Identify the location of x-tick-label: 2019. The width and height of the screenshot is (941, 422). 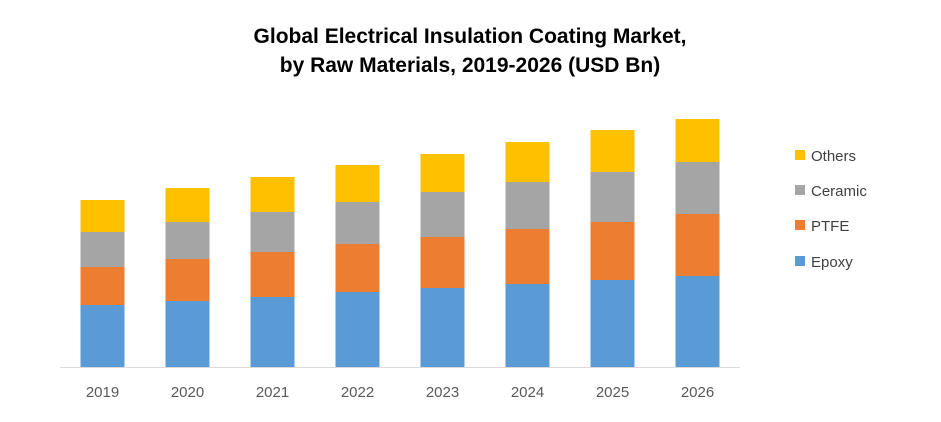
(102, 392).